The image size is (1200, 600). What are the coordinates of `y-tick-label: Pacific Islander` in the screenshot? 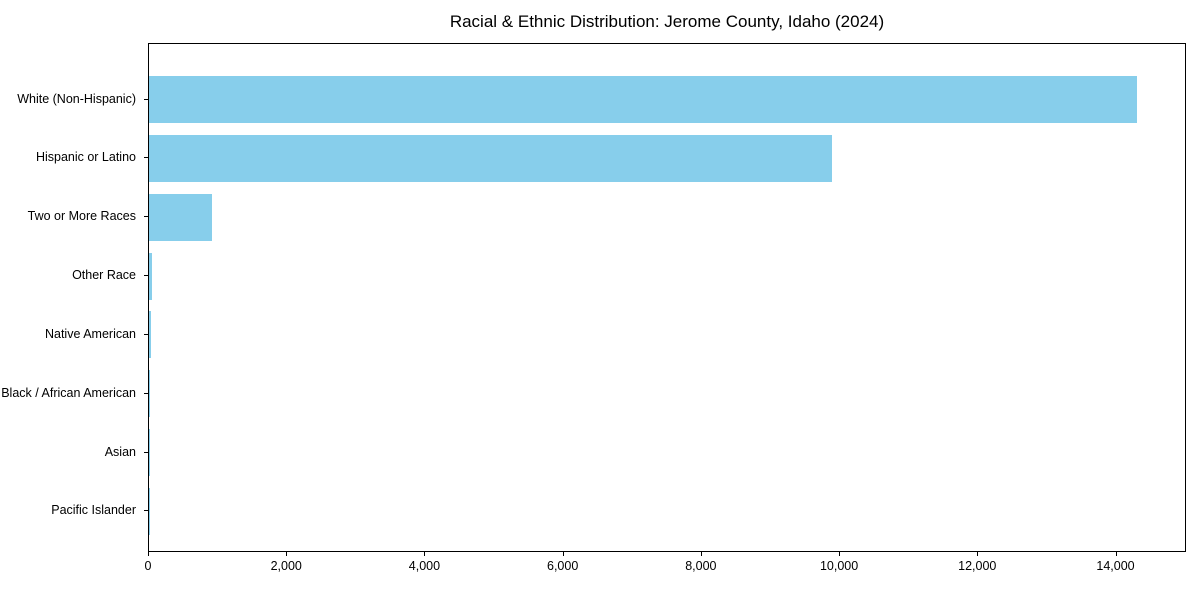 It's located at (93, 510).